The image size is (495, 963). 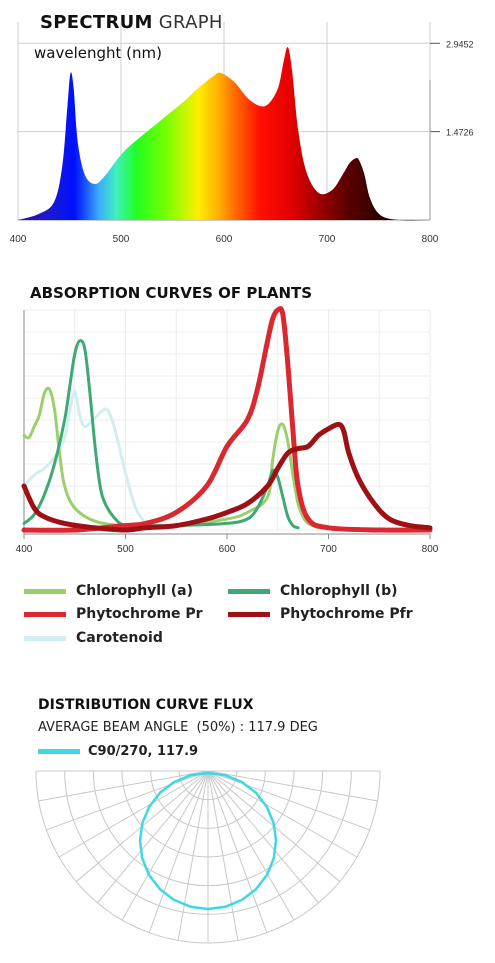 I want to click on legend-carotenoid: Carotenoid, so click(x=93, y=638).